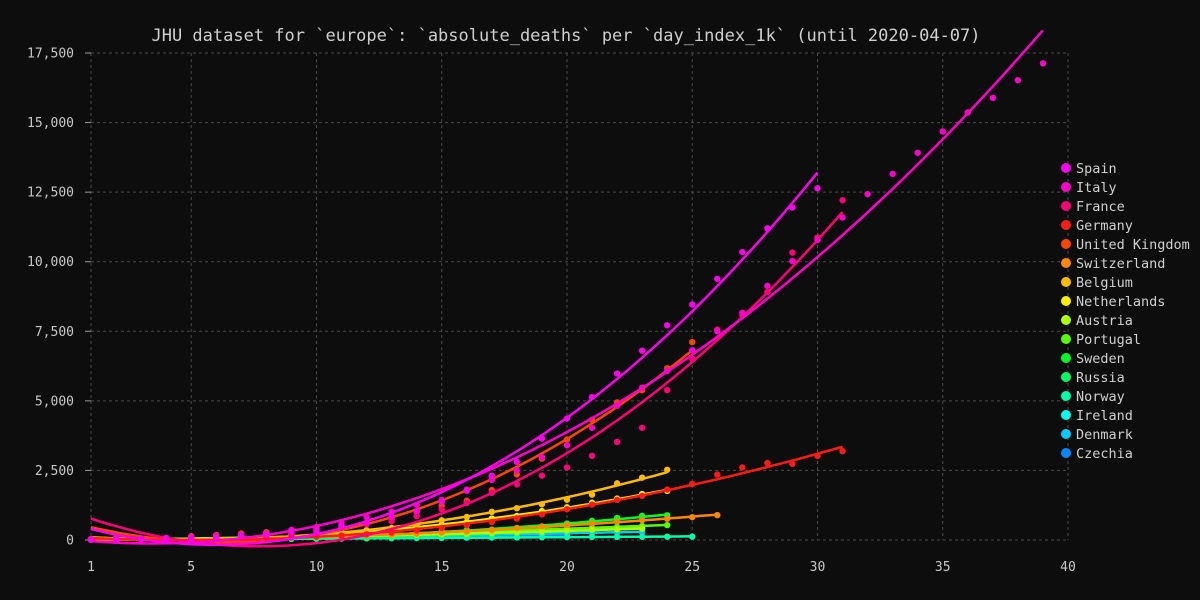 The height and width of the screenshot is (600, 1200). I want to click on y-tick-label: 10,000, so click(50, 262).